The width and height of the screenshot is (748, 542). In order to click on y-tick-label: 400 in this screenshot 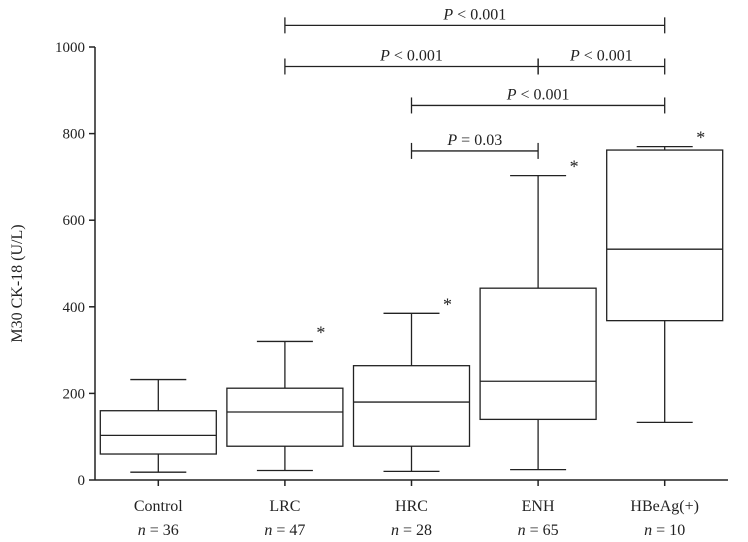, I will do `click(74, 308)`.